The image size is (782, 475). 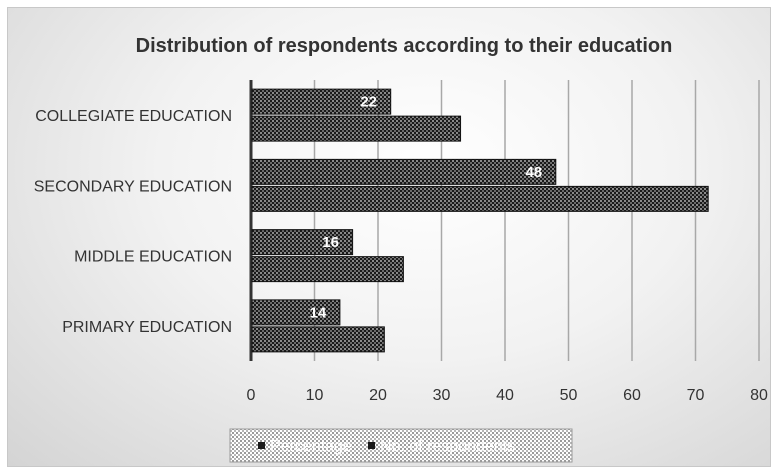 What do you see at coordinates (133, 186) in the screenshot?
I see `category-label: SECONDARY EDUCATION` at bounding box center [133, 186].